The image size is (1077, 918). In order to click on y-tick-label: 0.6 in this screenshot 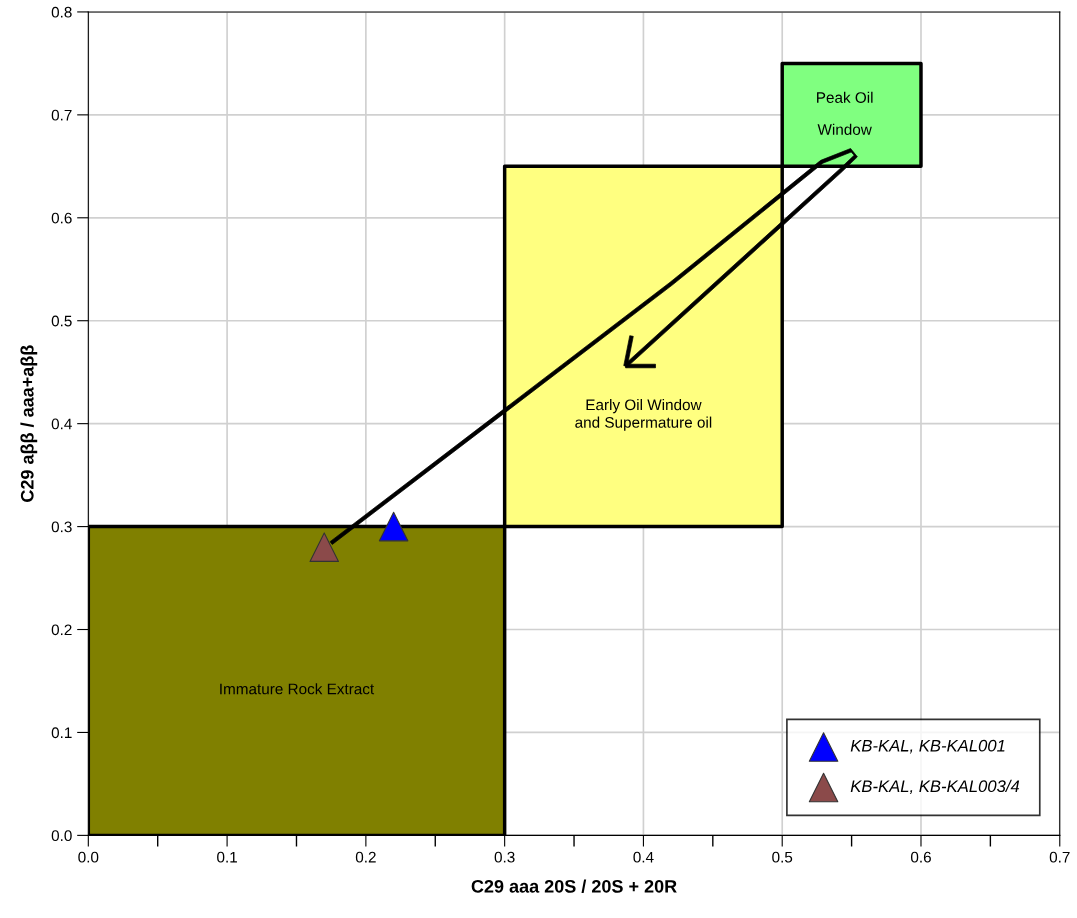, I will do `click(61, 218)`.